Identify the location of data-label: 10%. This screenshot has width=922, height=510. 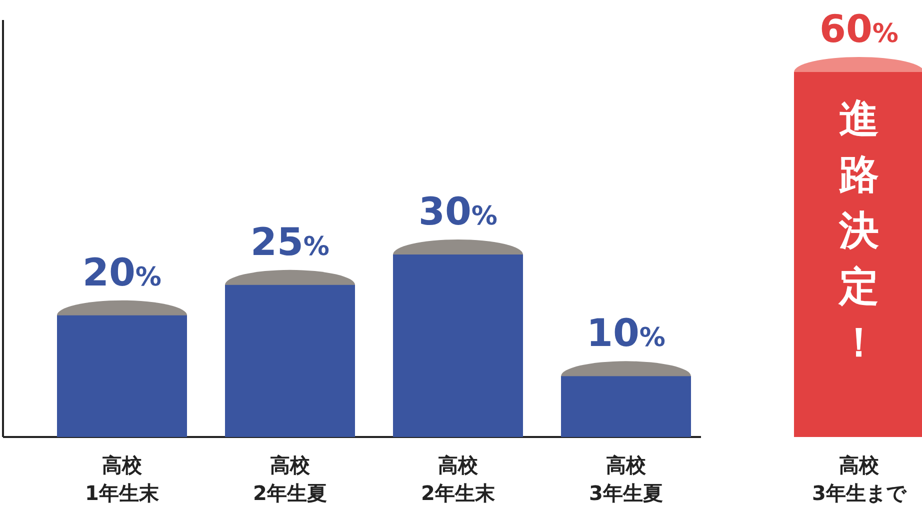
(626, 333).